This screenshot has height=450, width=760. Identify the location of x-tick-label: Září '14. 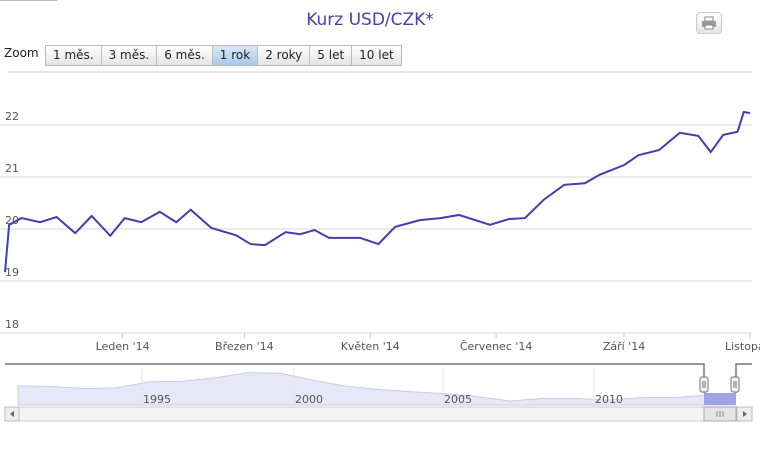
(624, 346).